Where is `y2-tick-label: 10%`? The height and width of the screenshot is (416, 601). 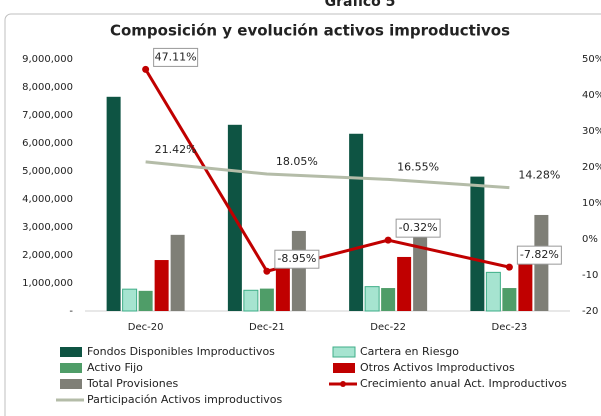 y2-tick-label: 10% is located at coordinates (591, 203).